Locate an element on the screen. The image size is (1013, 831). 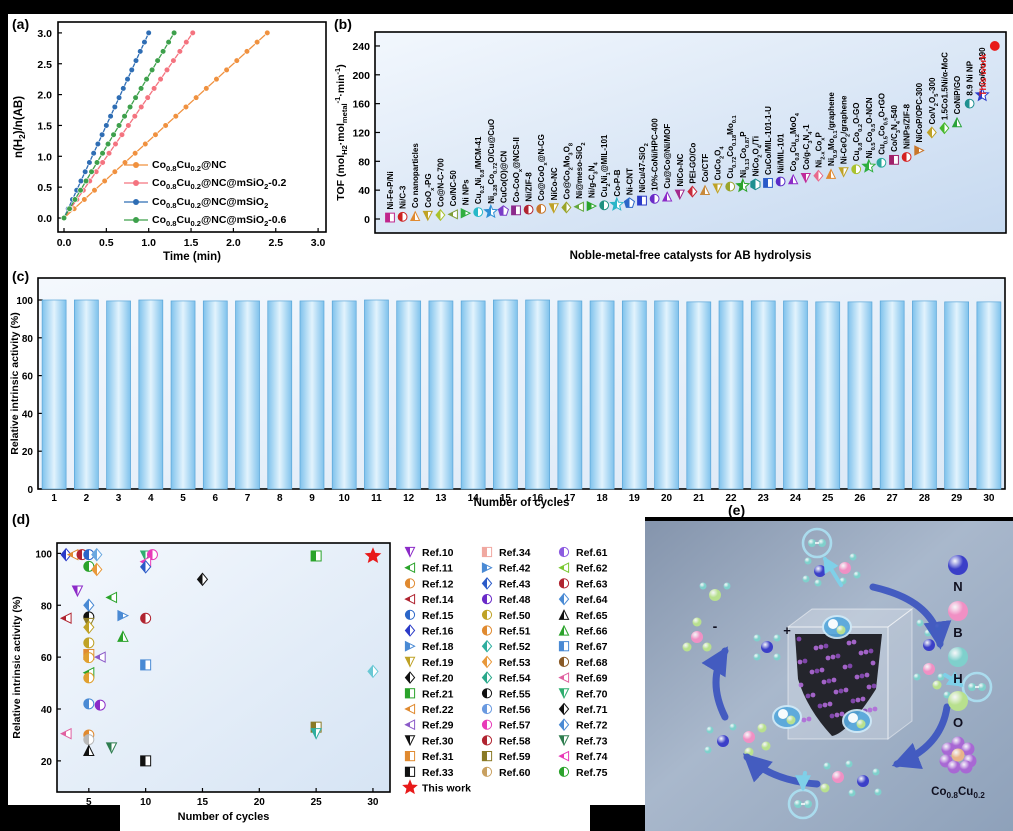
e-legend-label: N is located at coordinates (957, 586).